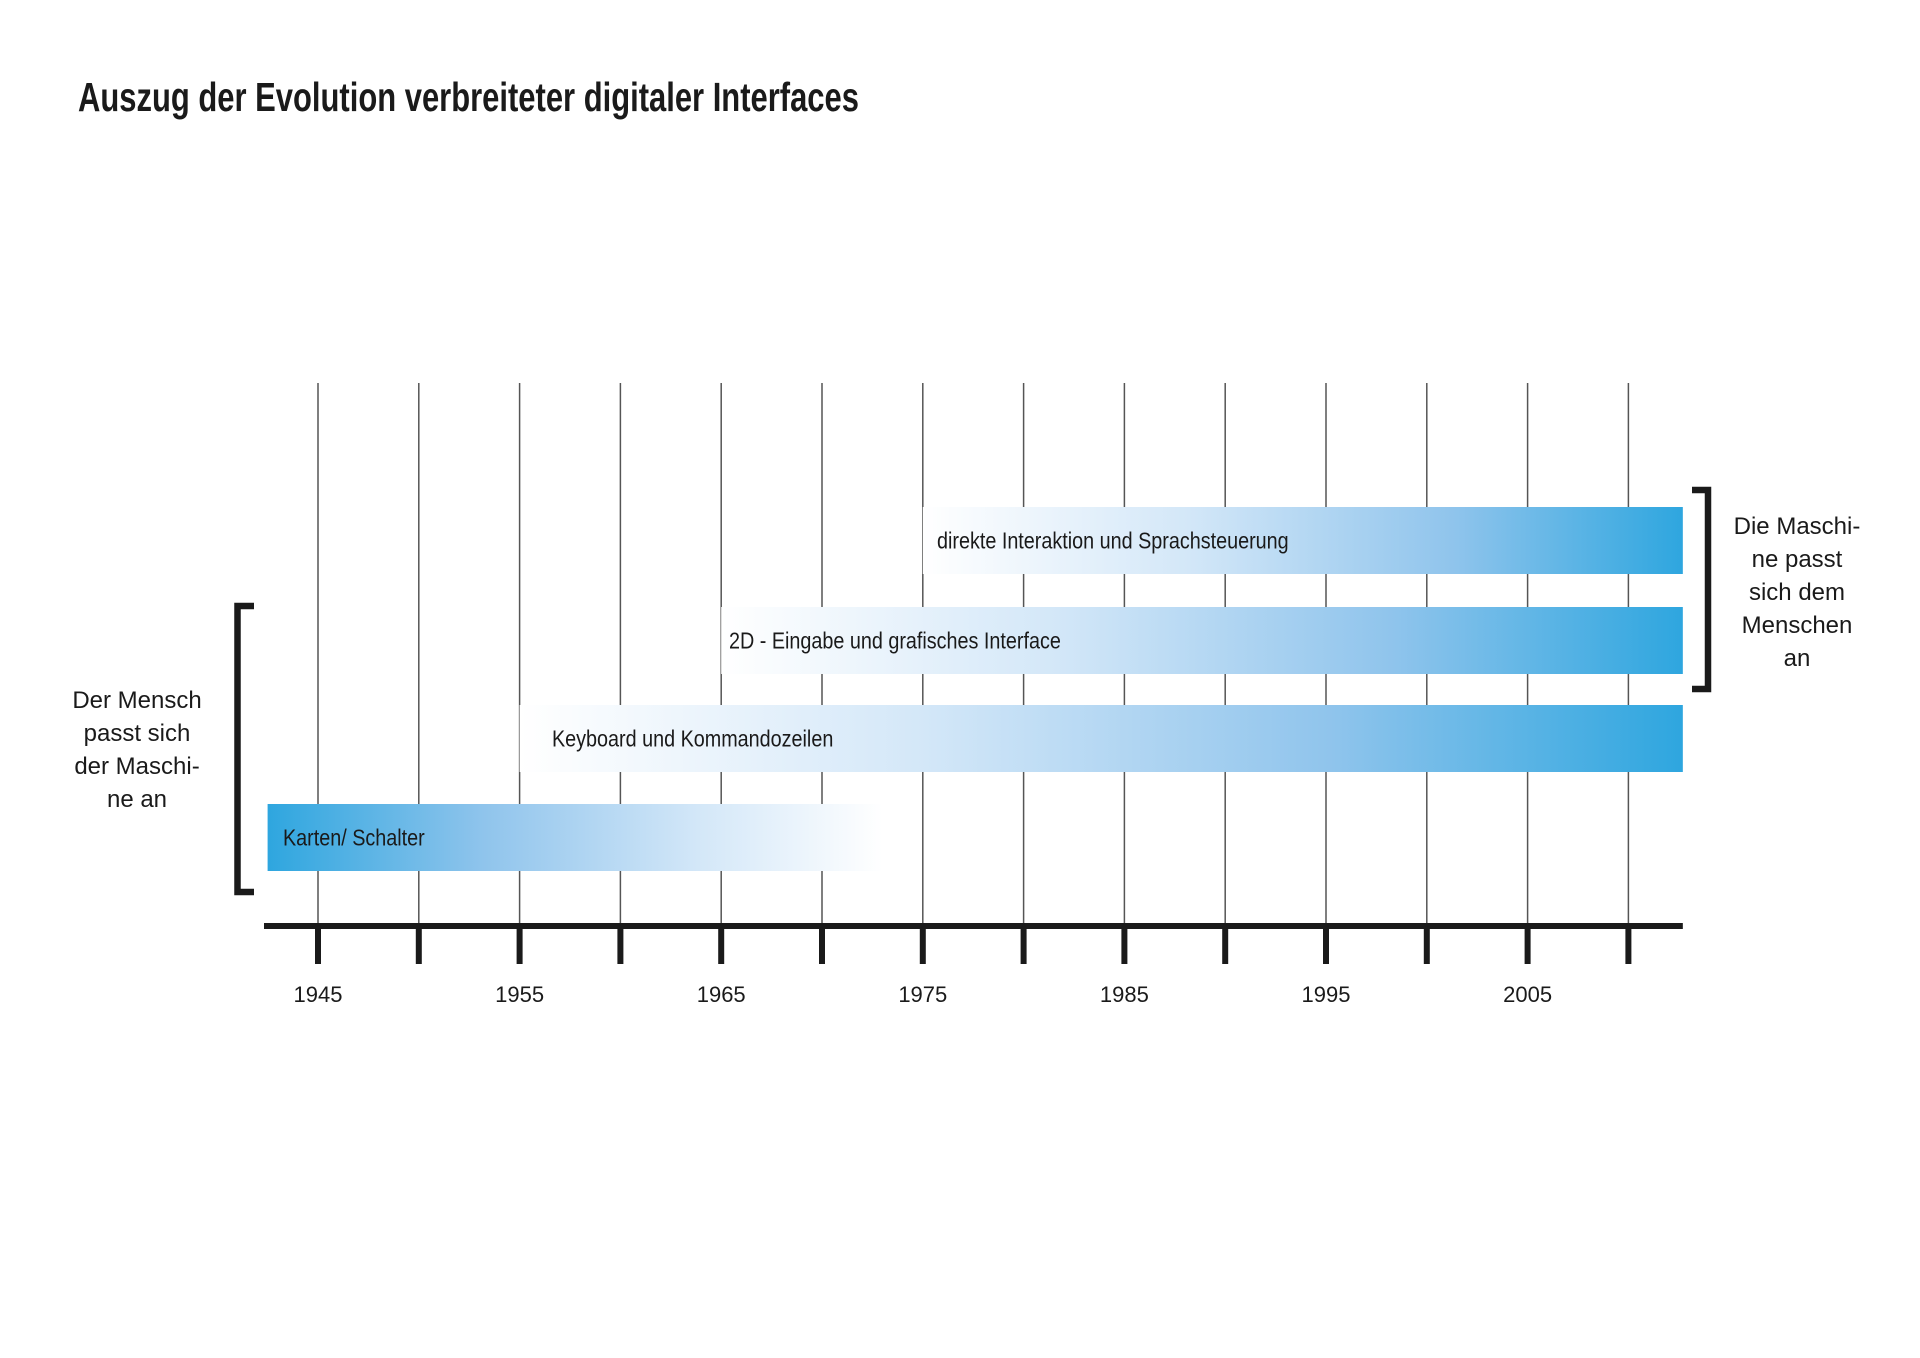 The width and height of the screenshot is (1920, 1358). I want to click on bar-label: Keyboard und Kommandozeilen, so click(692, 739).